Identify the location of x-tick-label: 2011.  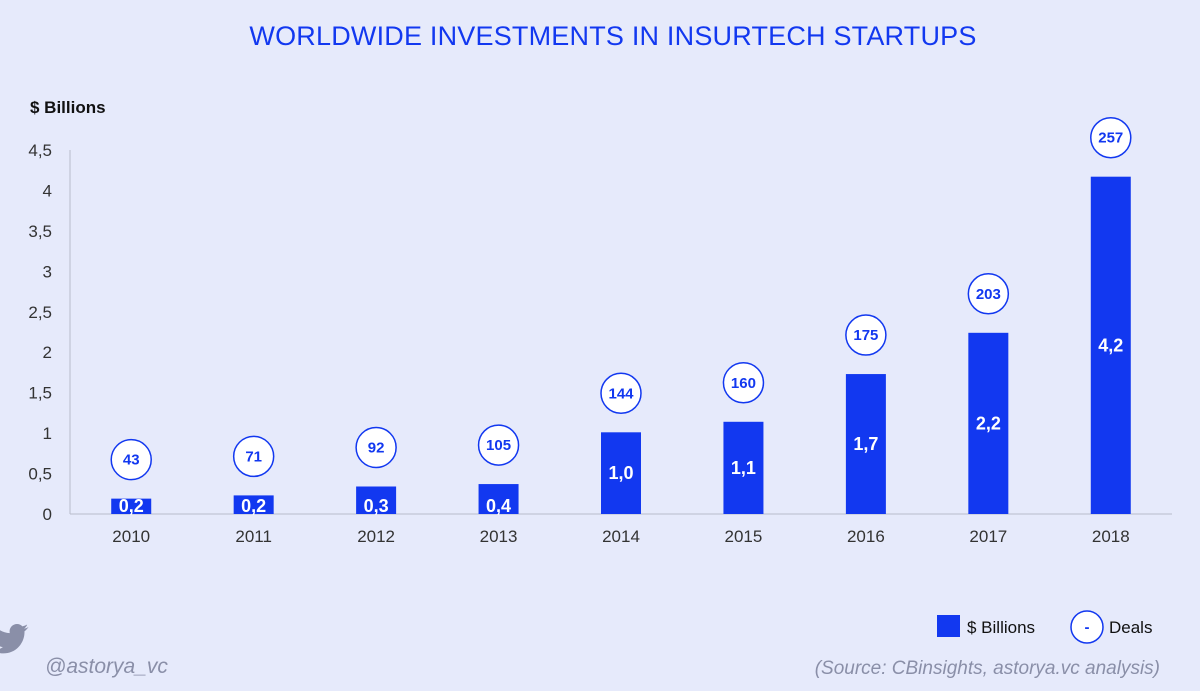
(253, 536).